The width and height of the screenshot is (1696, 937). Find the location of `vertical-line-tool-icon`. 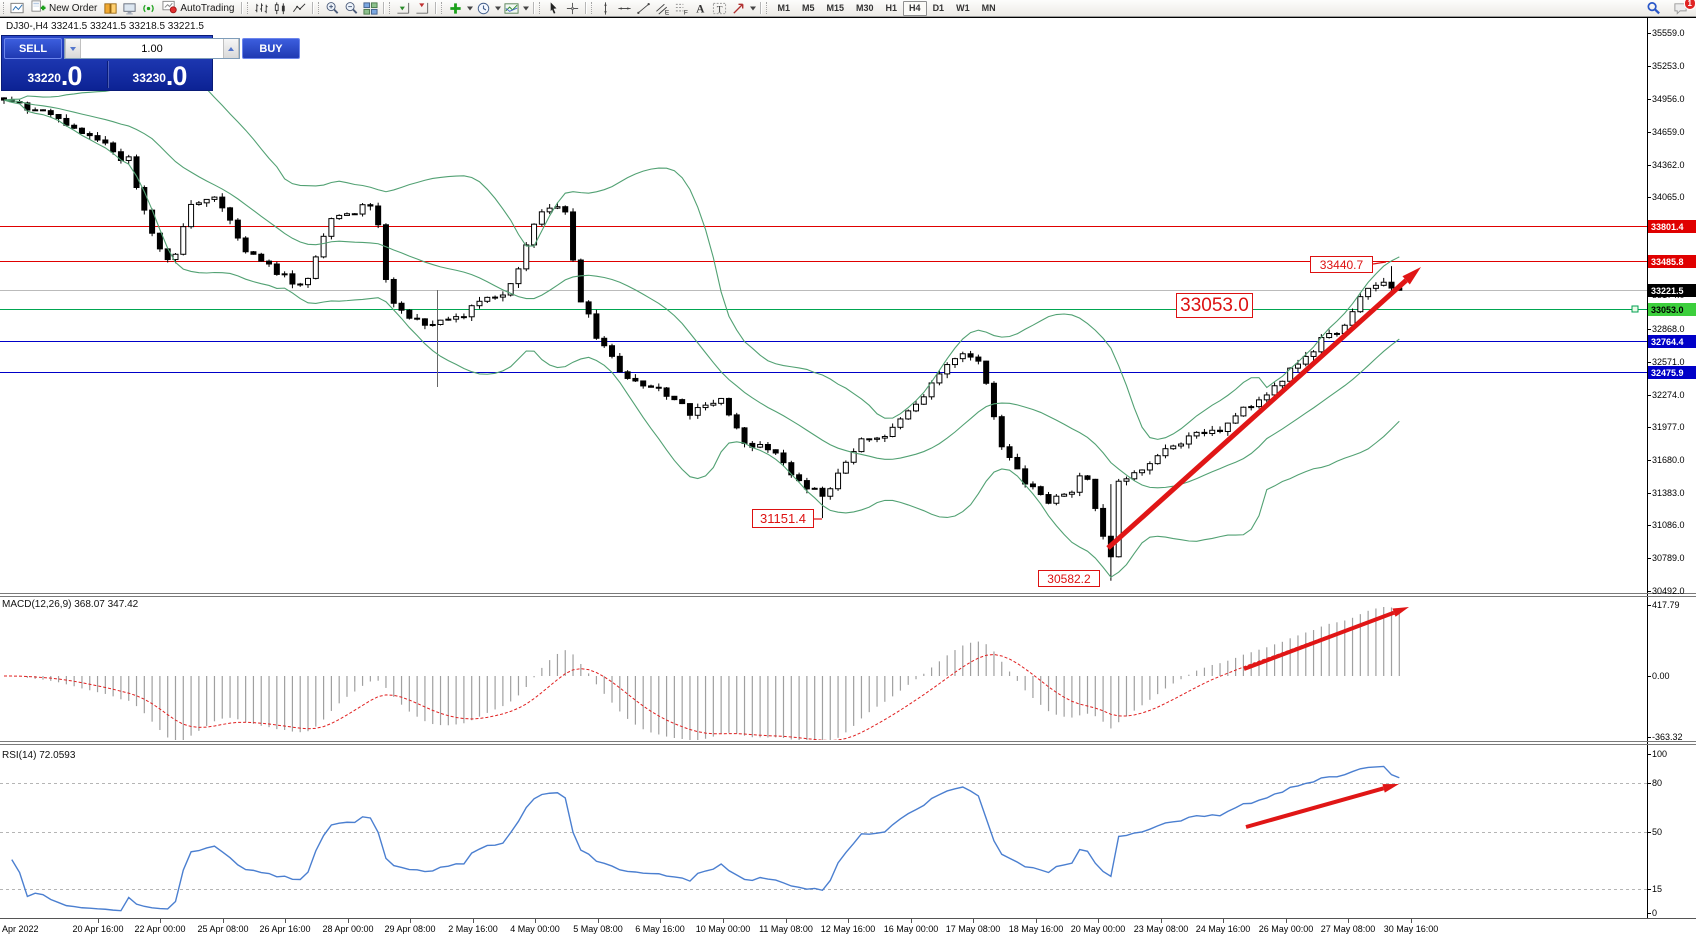

vertical-line-tool-icon is located at coordinates (605, 8).